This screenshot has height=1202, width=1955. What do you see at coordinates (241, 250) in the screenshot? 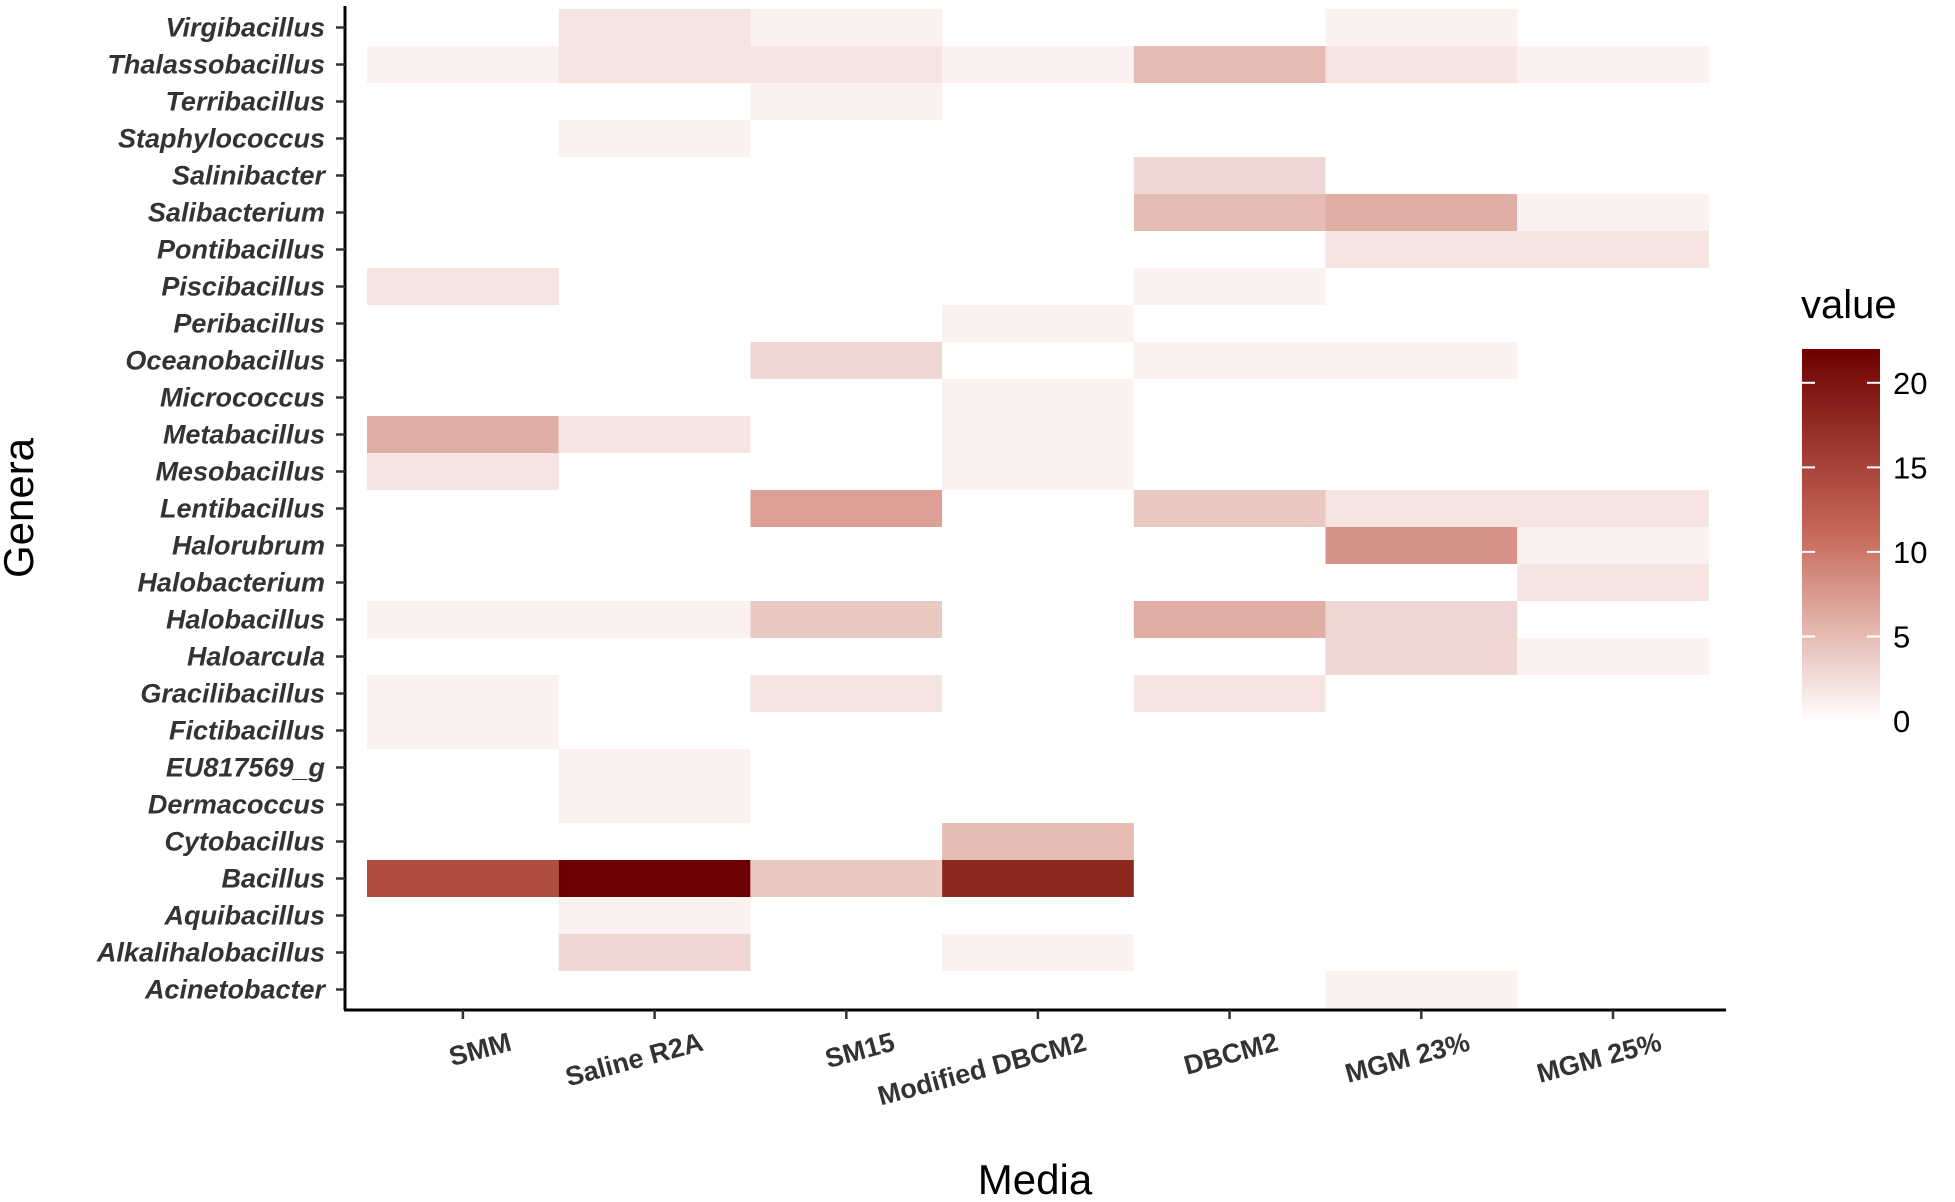
I see `y-tick-label: Pontibacillus` at bounding box center [241, 250].